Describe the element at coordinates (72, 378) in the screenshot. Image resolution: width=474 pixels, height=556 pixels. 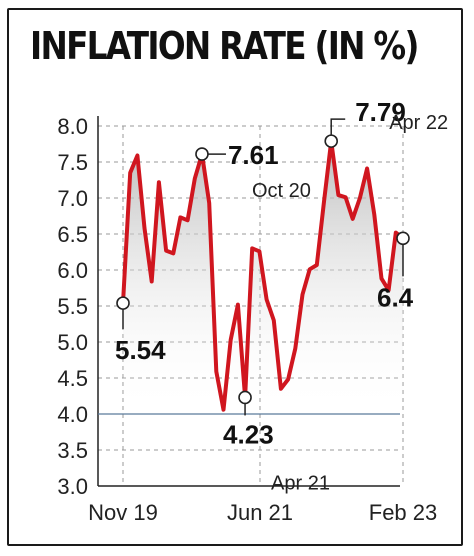
I see `y-tick-label: 4.5` at that location.